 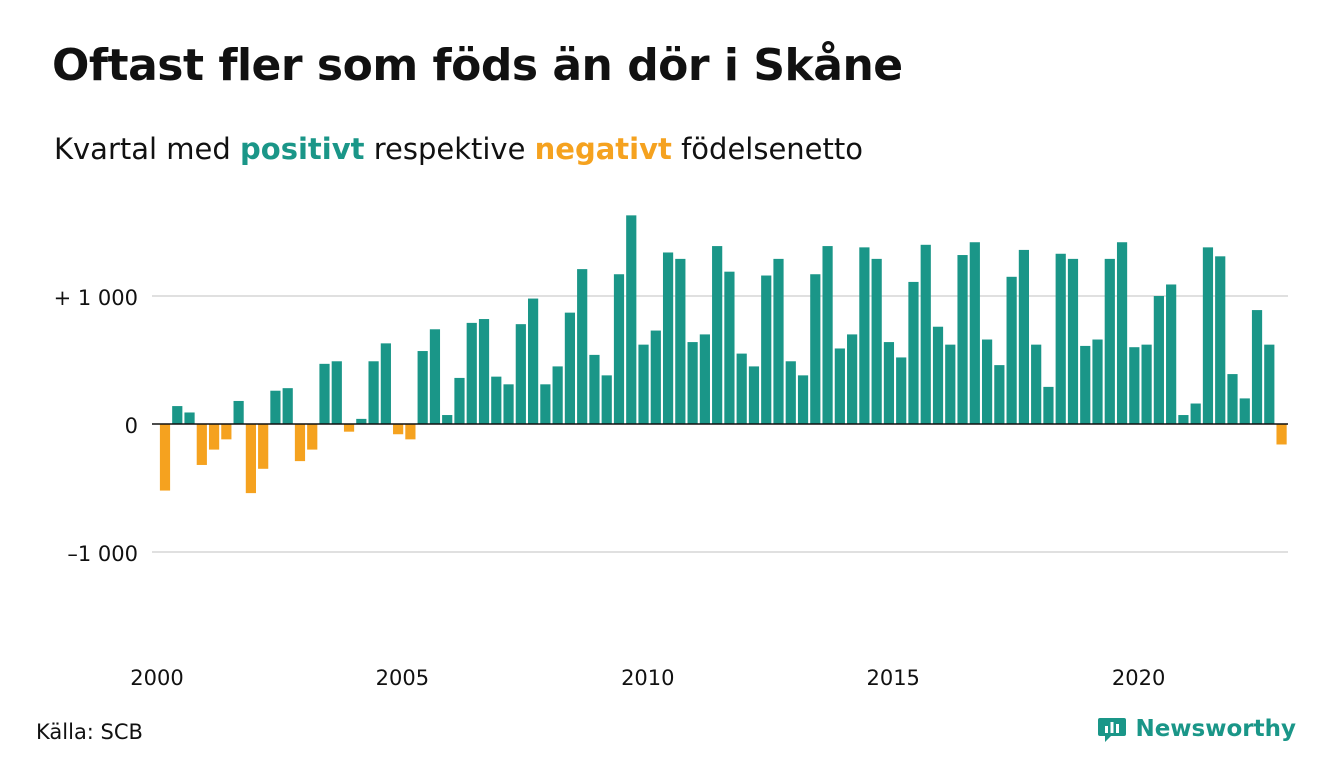 What do you see at coordinates (892, 678) in the screenshot?
I see `x-tick-label: 2015` at bounding box center [892, 678].